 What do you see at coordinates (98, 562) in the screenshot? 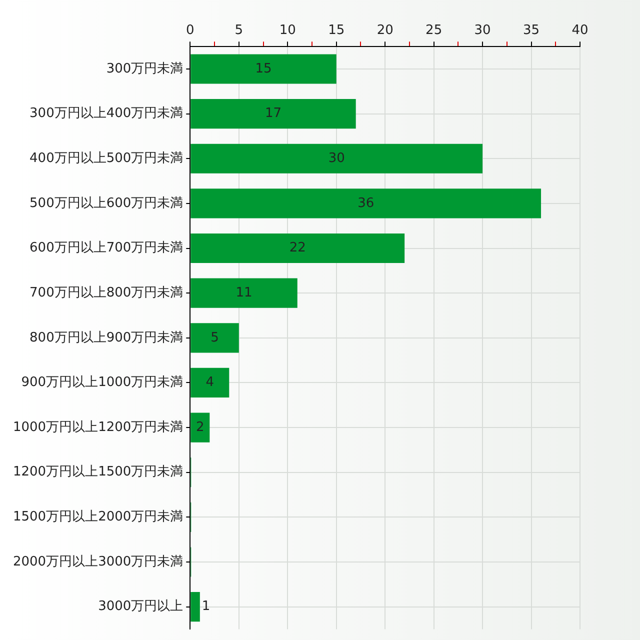
I see `y-tick-label: 2000万円以上3000万円未満` at bounding box center [98, 562].